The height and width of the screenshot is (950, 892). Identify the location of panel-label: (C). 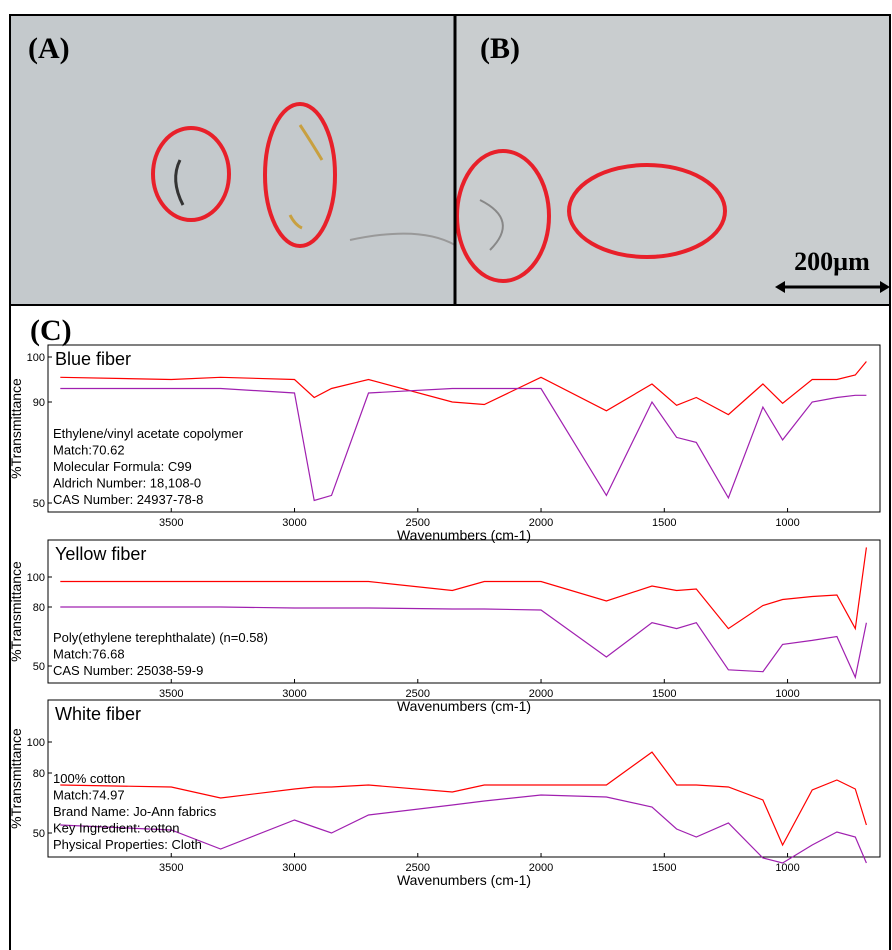
(51, 330).